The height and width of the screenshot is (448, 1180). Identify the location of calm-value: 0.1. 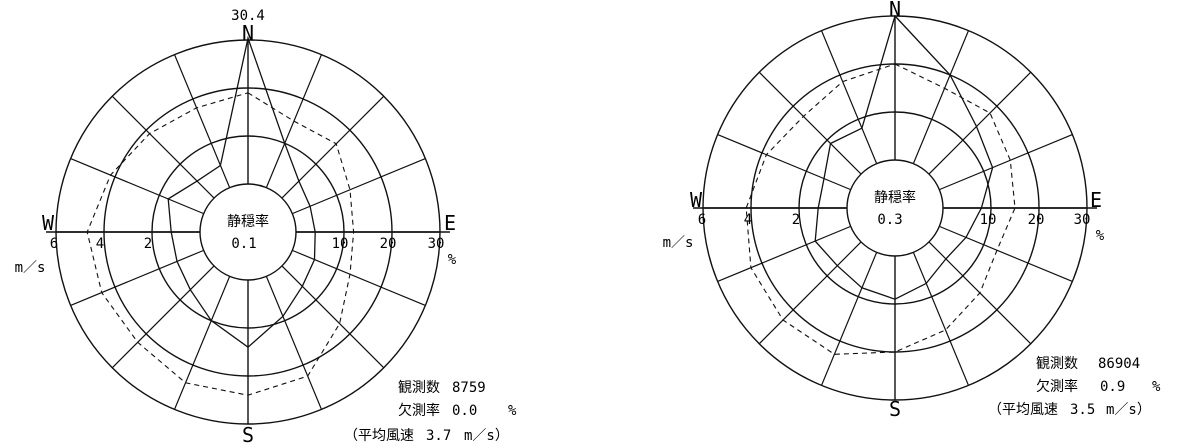
(243, 244).